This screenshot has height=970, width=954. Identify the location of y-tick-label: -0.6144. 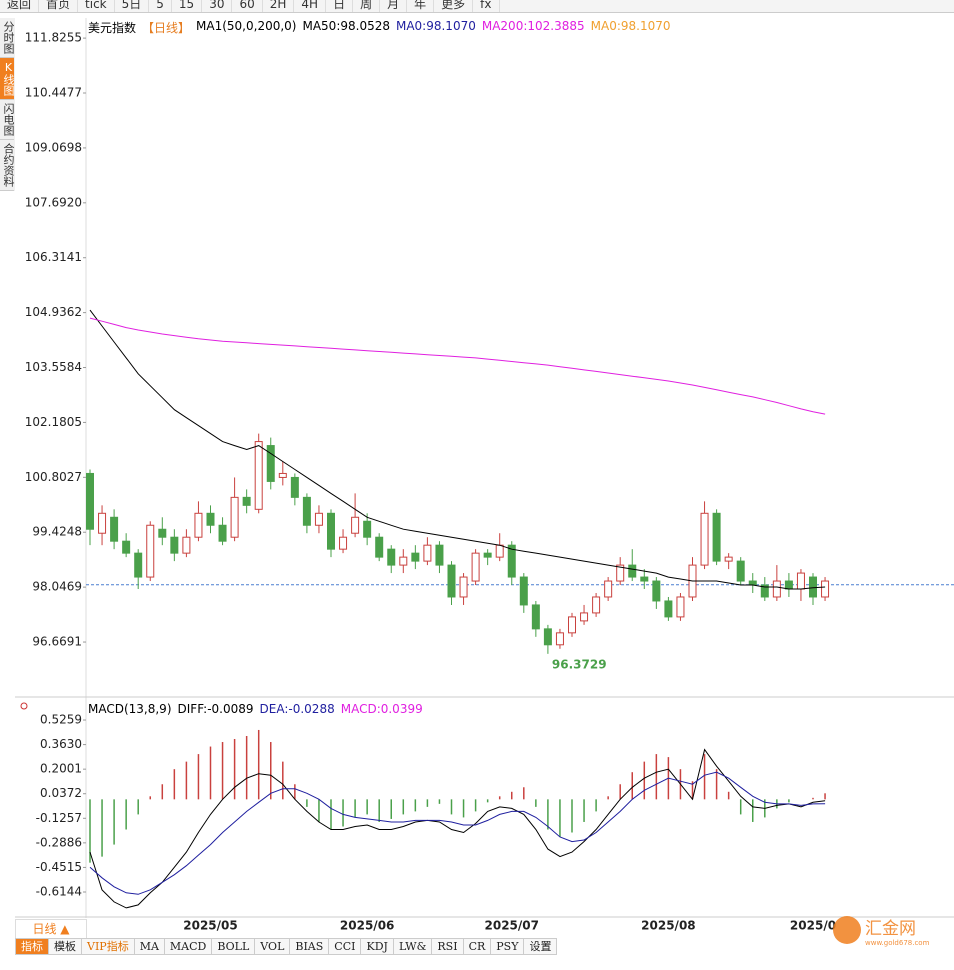
(59, 891).